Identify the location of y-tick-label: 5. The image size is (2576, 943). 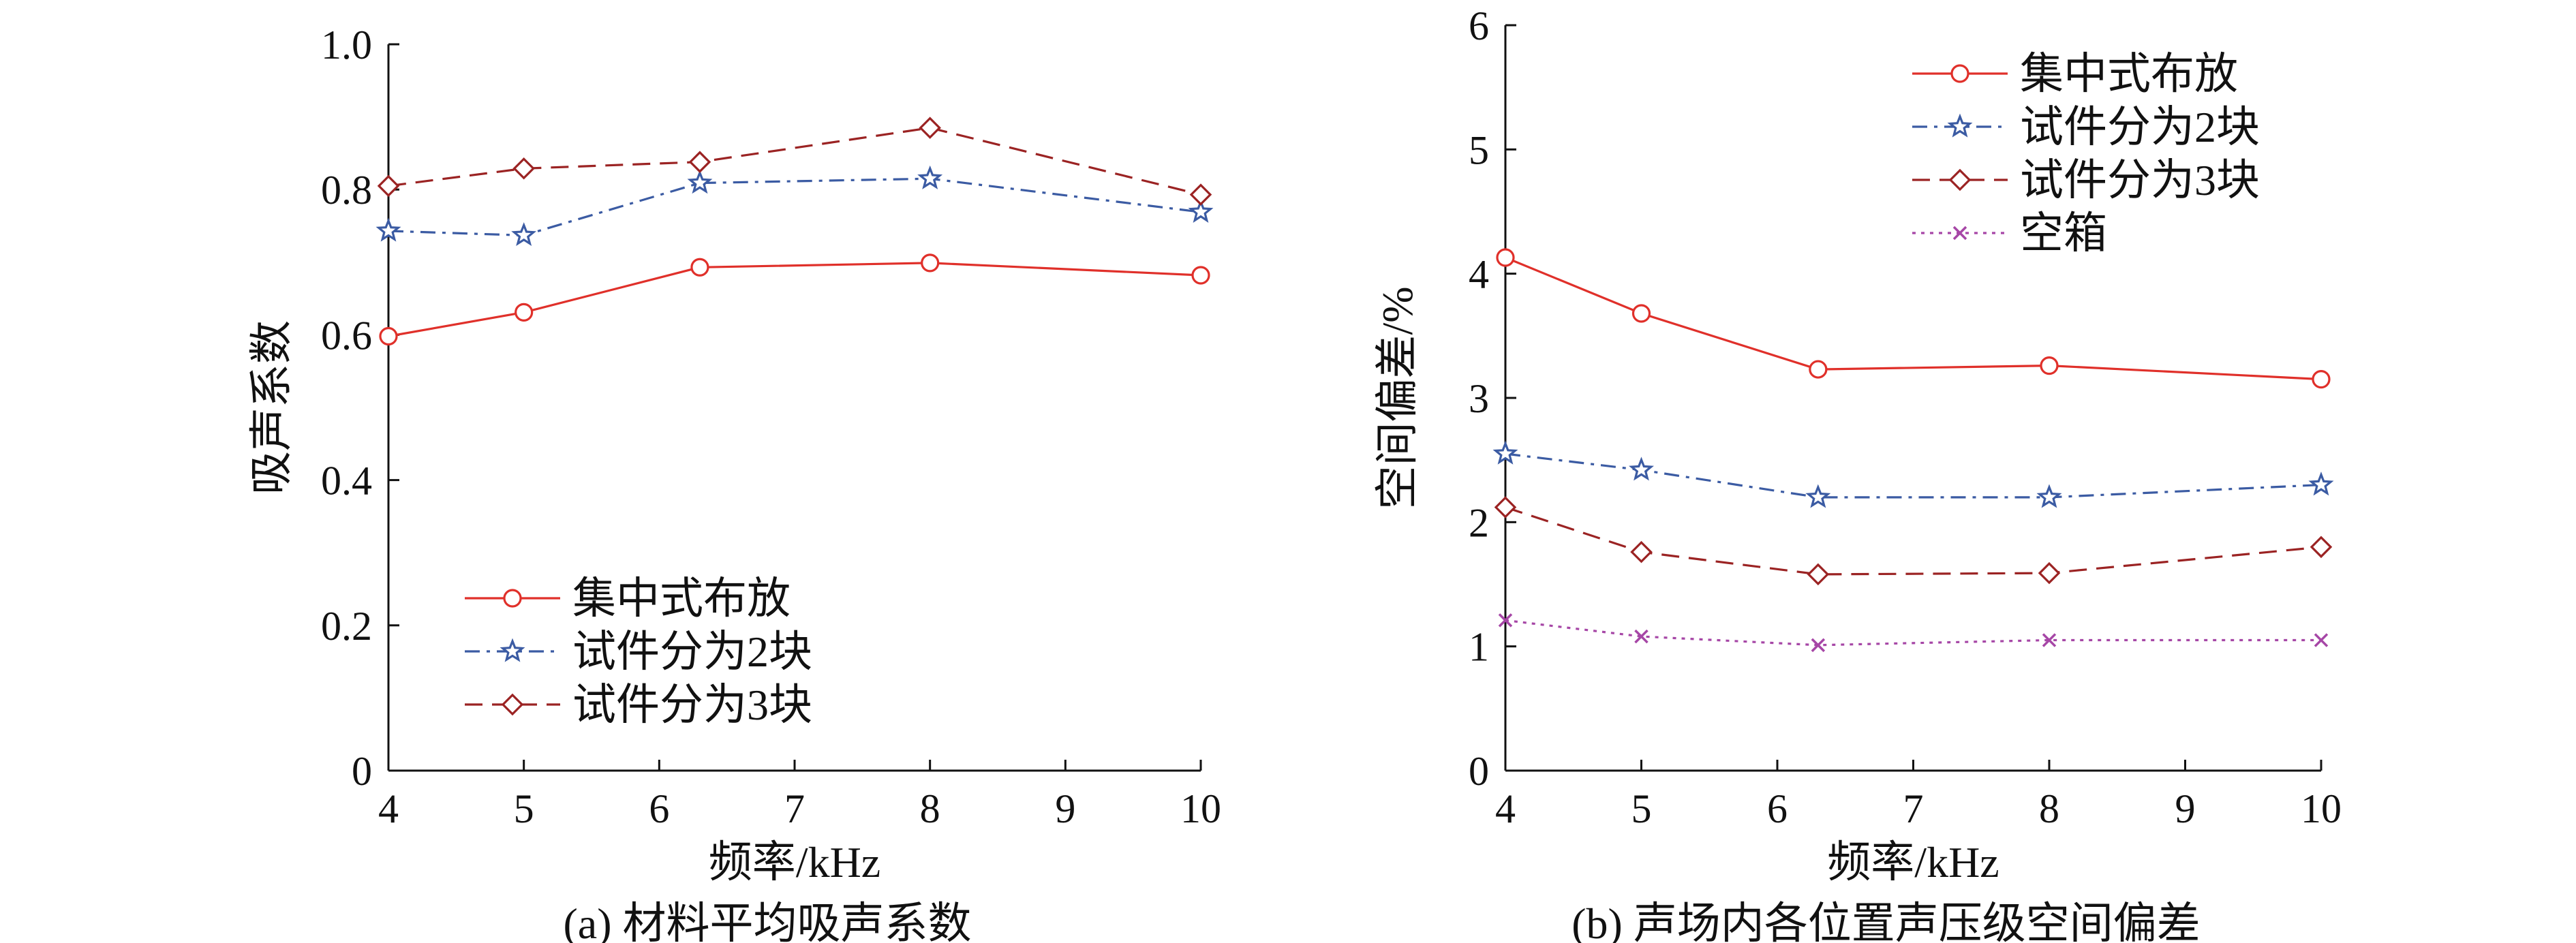
(1479, 149).